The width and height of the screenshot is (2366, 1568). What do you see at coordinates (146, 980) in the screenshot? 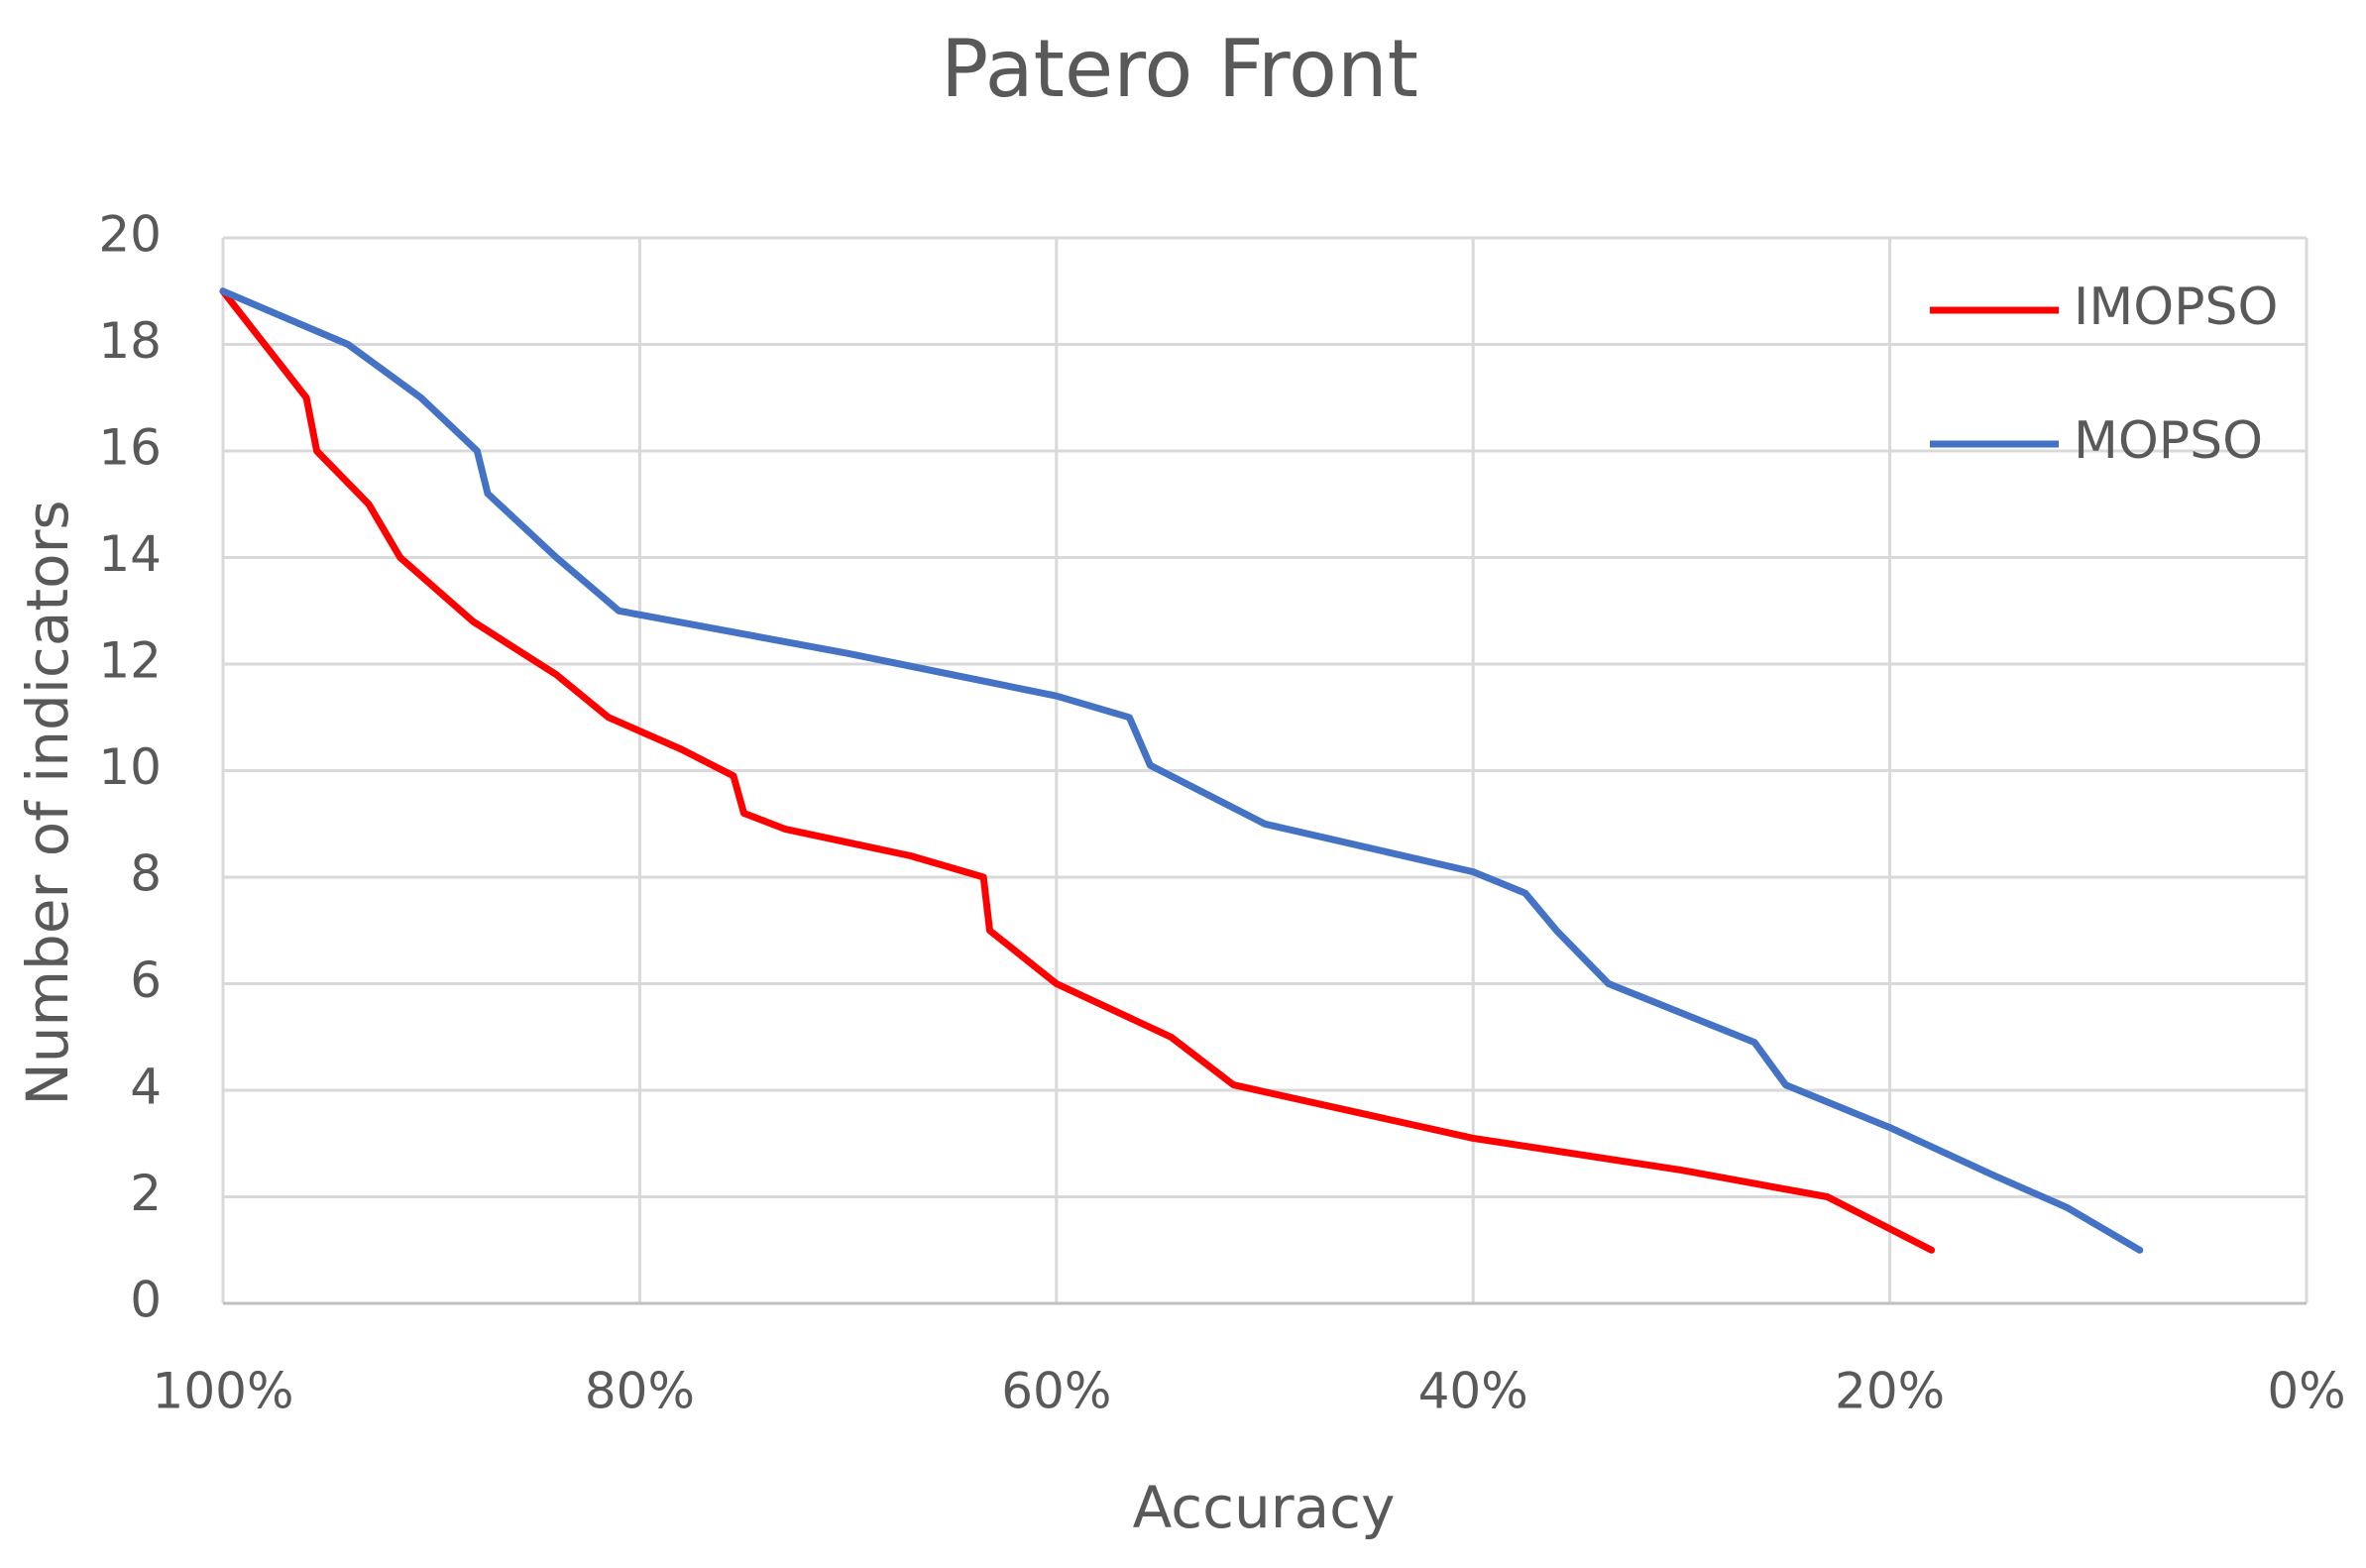
I see `y-tick-label: 6` at bounding box center [146, 980].